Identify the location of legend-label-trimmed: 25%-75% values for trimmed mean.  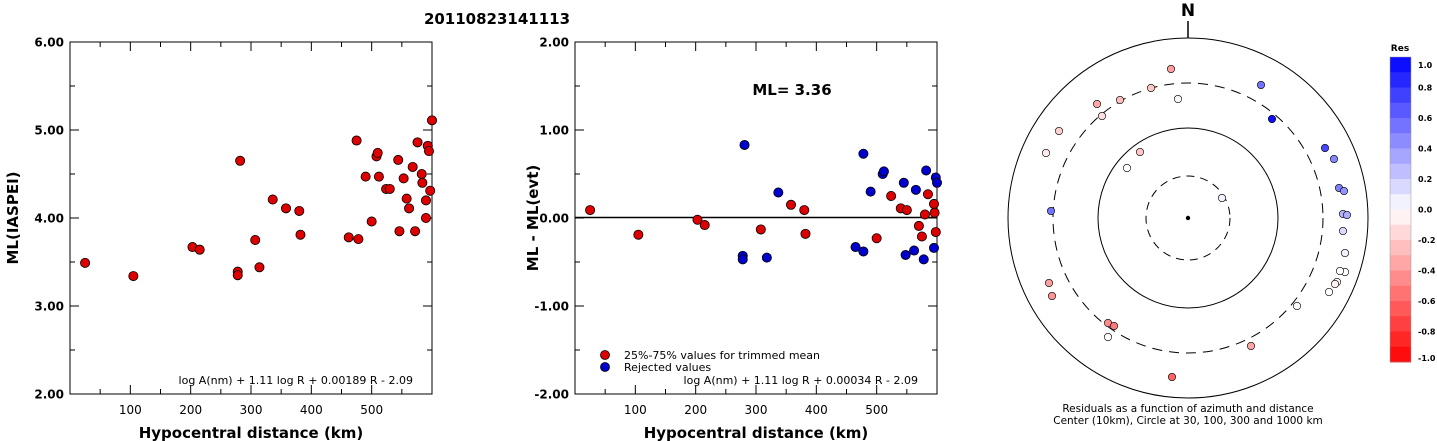
(722, 355).